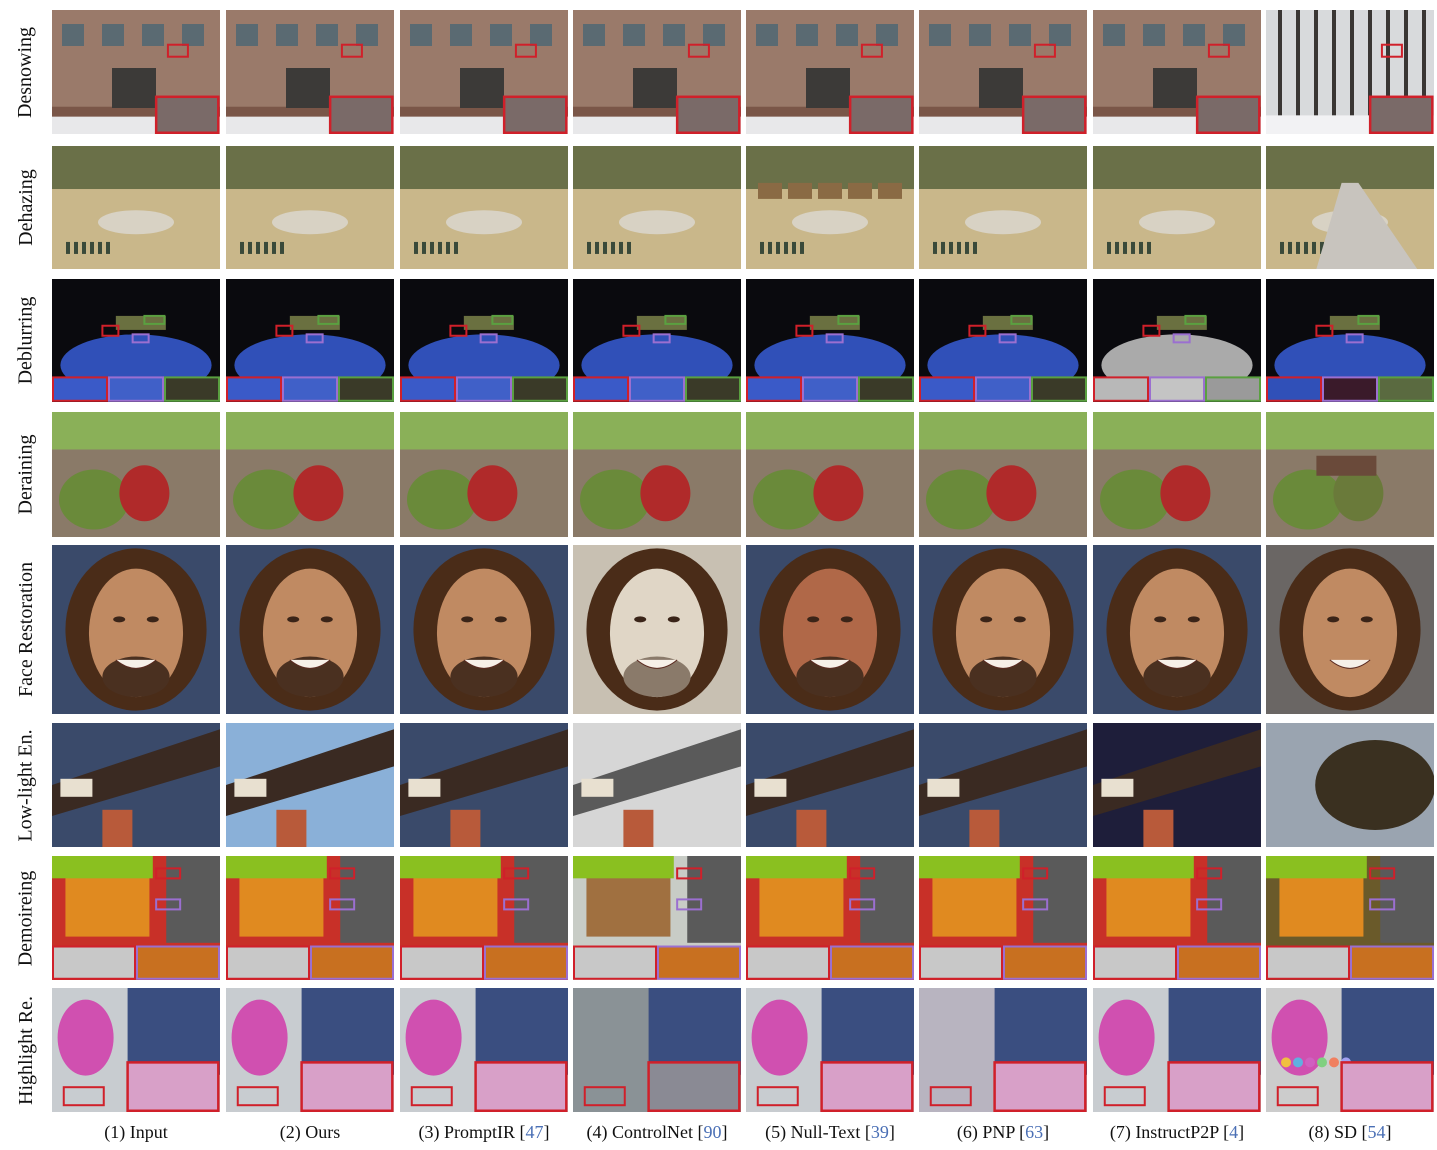 The image size is (1437, 1150). I want to click on column-caption: (8) SD [54], so click(1350, 1132).